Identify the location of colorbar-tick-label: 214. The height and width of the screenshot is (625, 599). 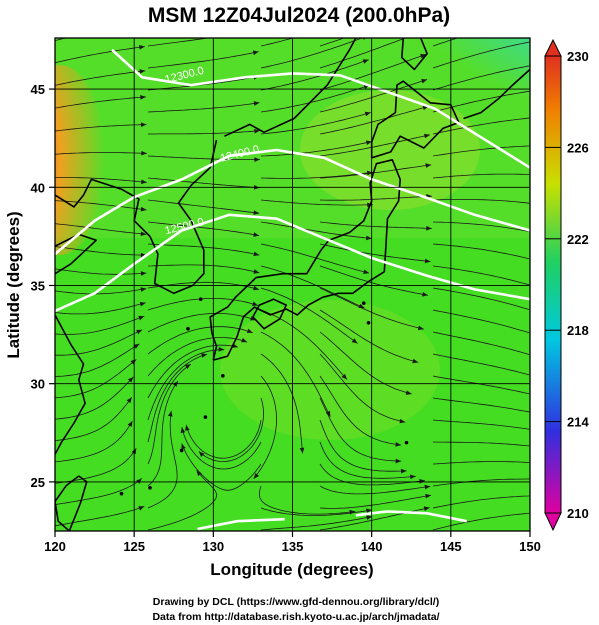
(578, 422).